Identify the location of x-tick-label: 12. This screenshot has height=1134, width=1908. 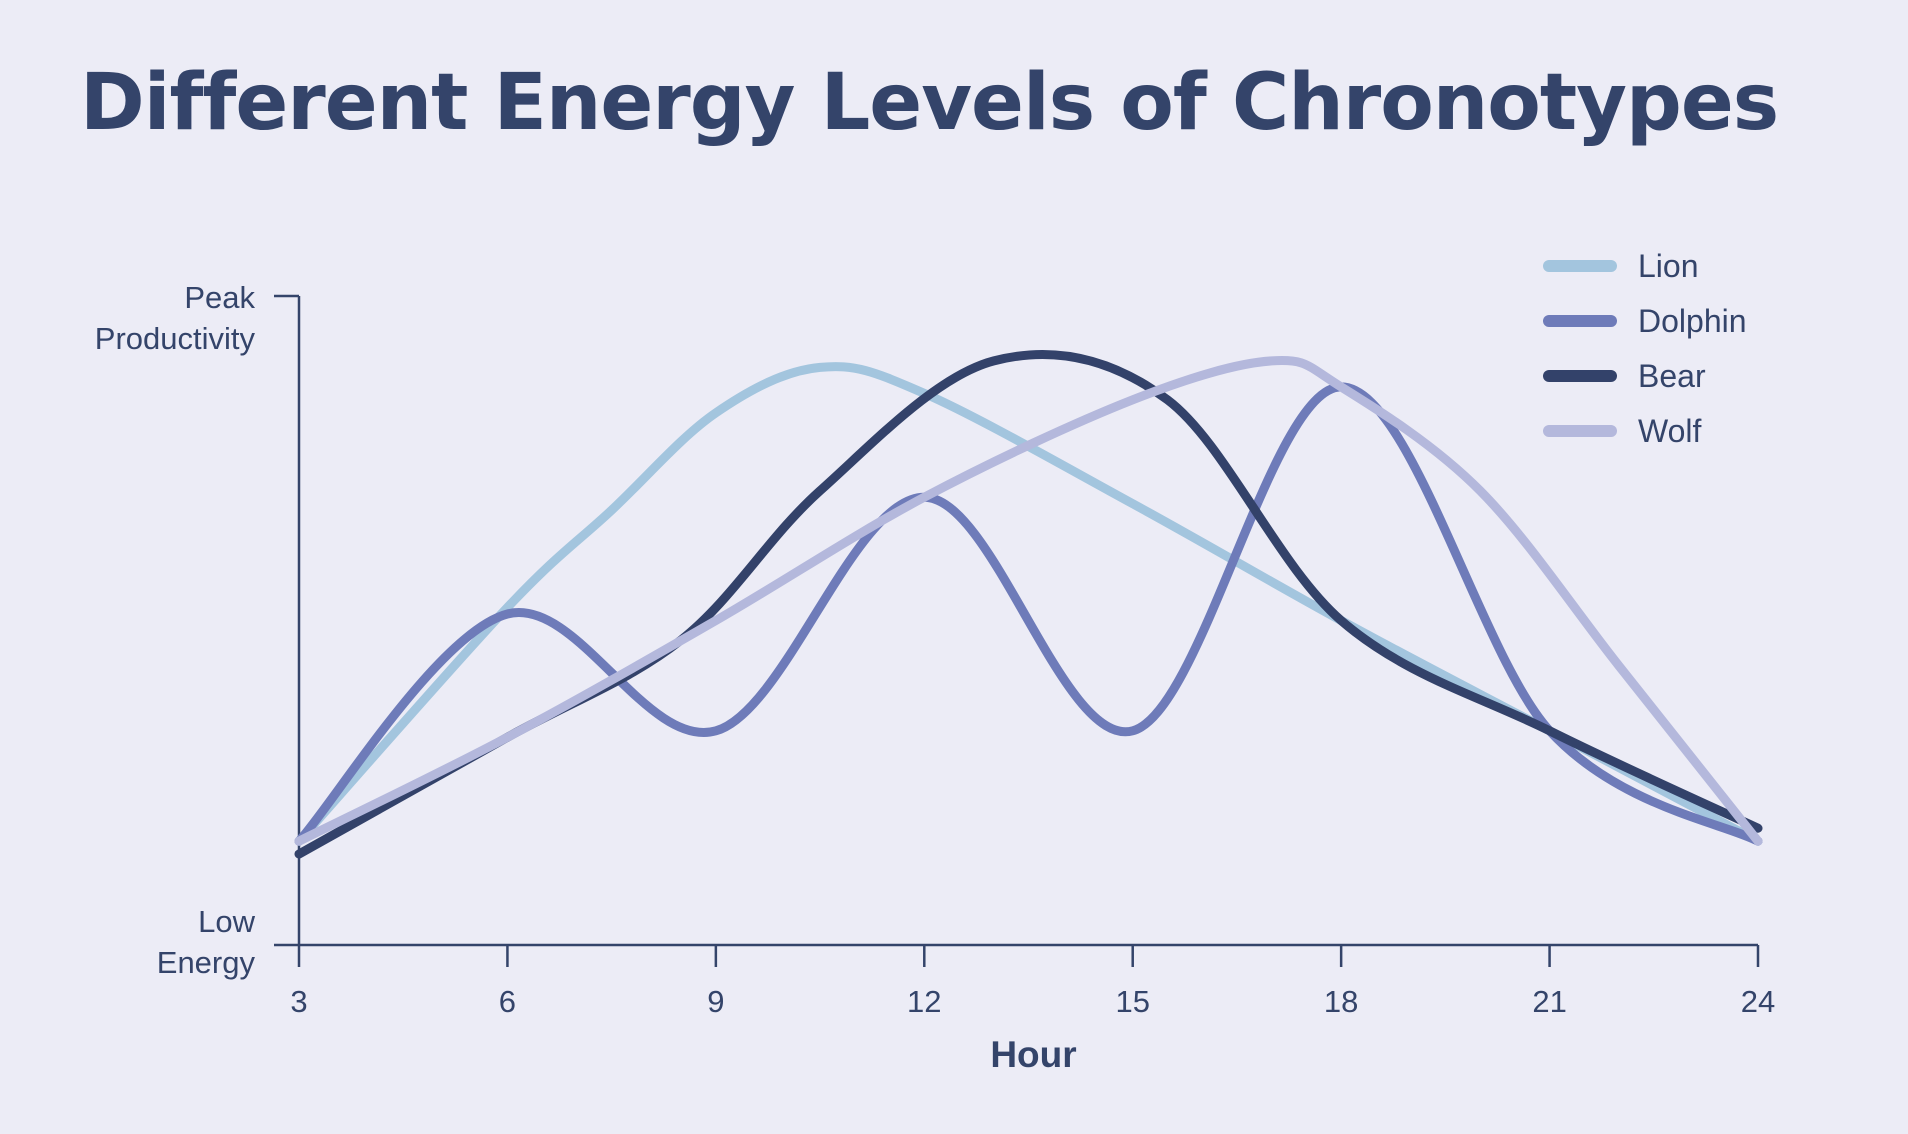
(924, 1001).